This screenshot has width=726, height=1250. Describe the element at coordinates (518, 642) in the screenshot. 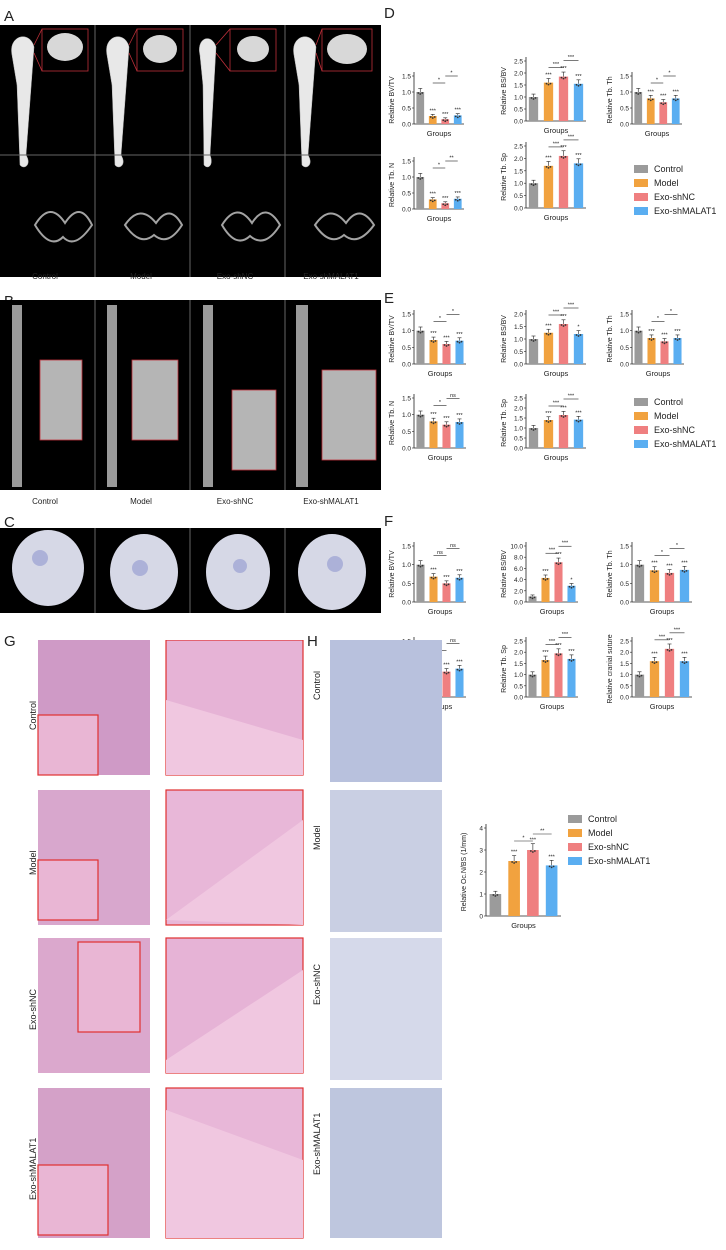

I see `y-tick-label: 2.5` at that location.